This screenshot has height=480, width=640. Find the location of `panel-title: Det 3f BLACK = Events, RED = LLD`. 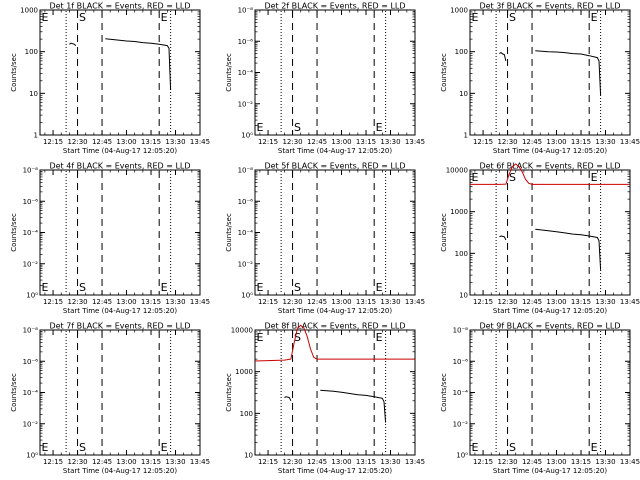

panel-title: Det 3f BLACK = Events, RED = LLD is located at coordinates (549, 6).